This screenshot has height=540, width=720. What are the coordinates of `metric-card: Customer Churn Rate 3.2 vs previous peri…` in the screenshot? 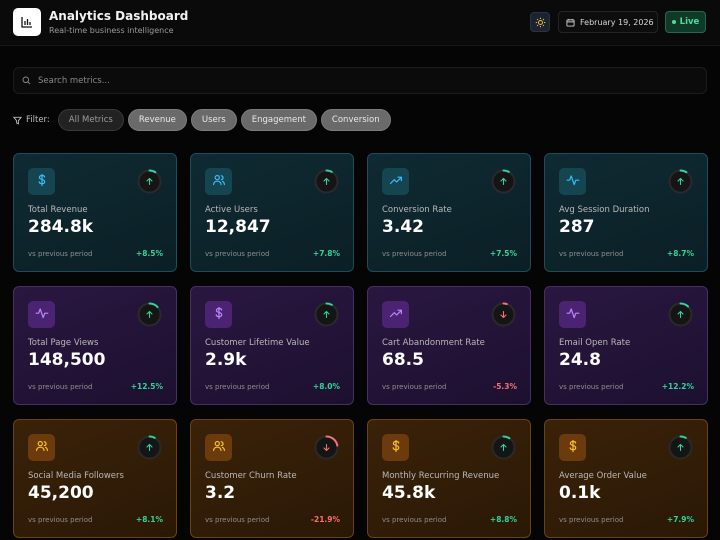 It's located at (272, 478).